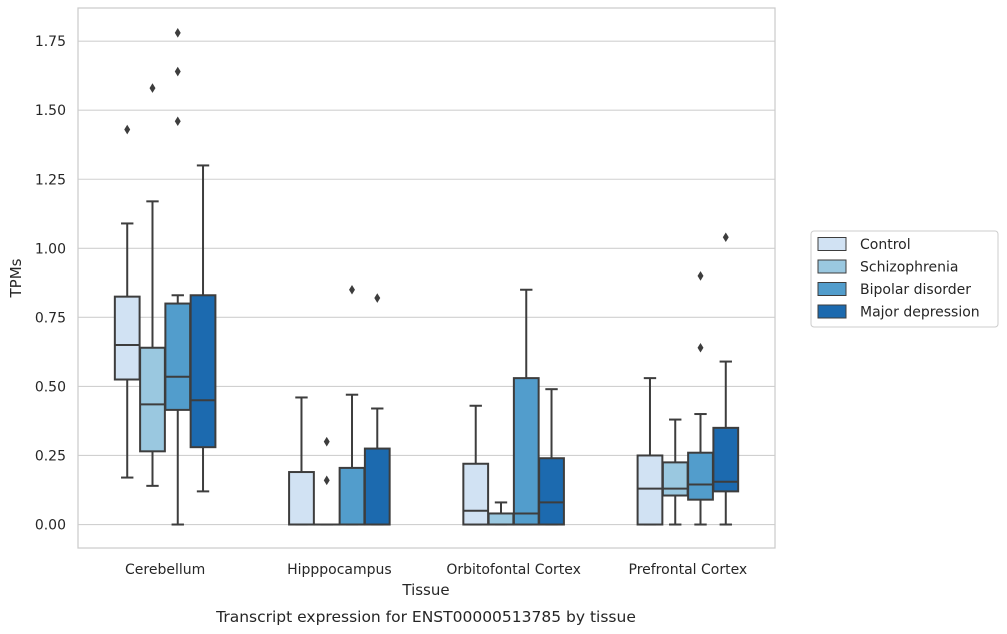  Describe the element at coordinates (165, 570) in the screenshot. I see `x-tick-label: Cerebellum` at that location.